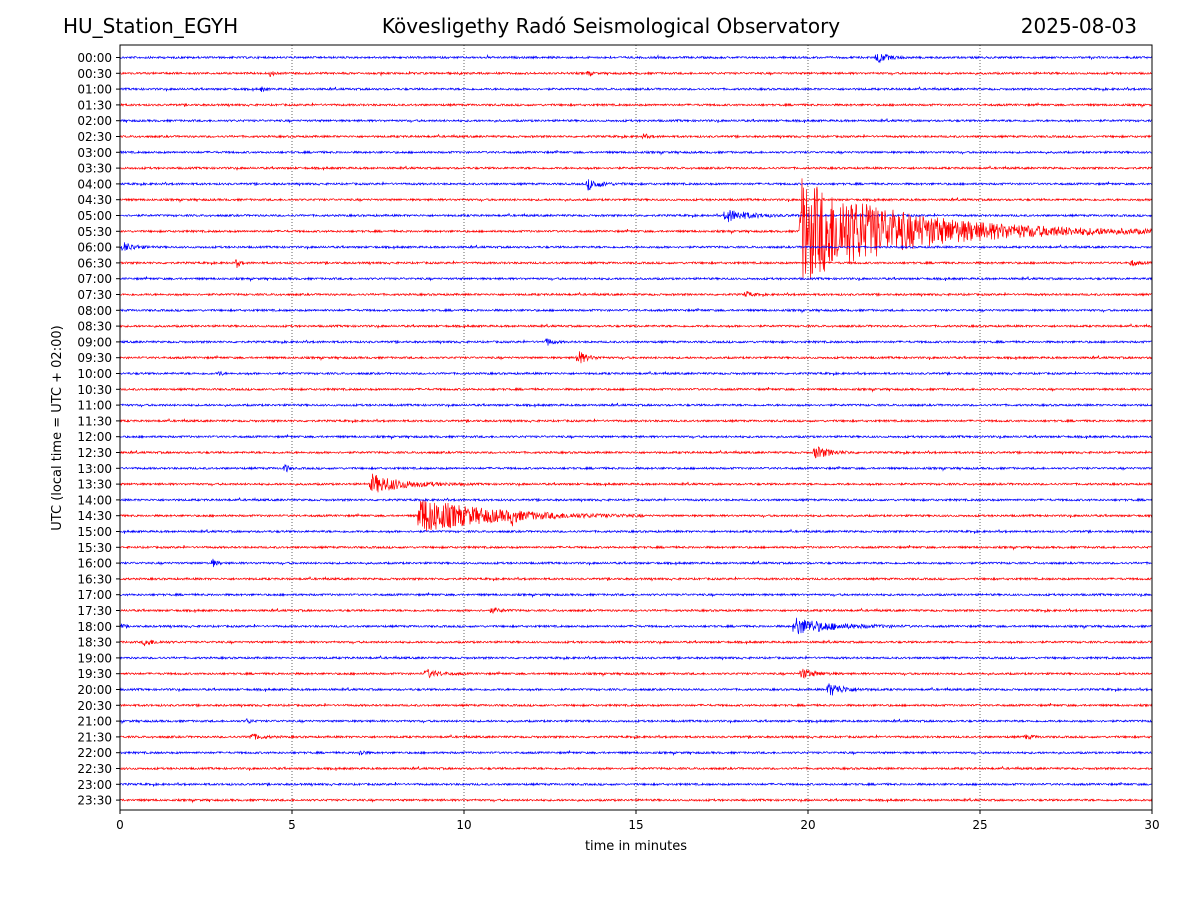 The width and height of the screenshot is (1200, 900). I want to click on y-tick-label: 21:30, so click(94, 737).